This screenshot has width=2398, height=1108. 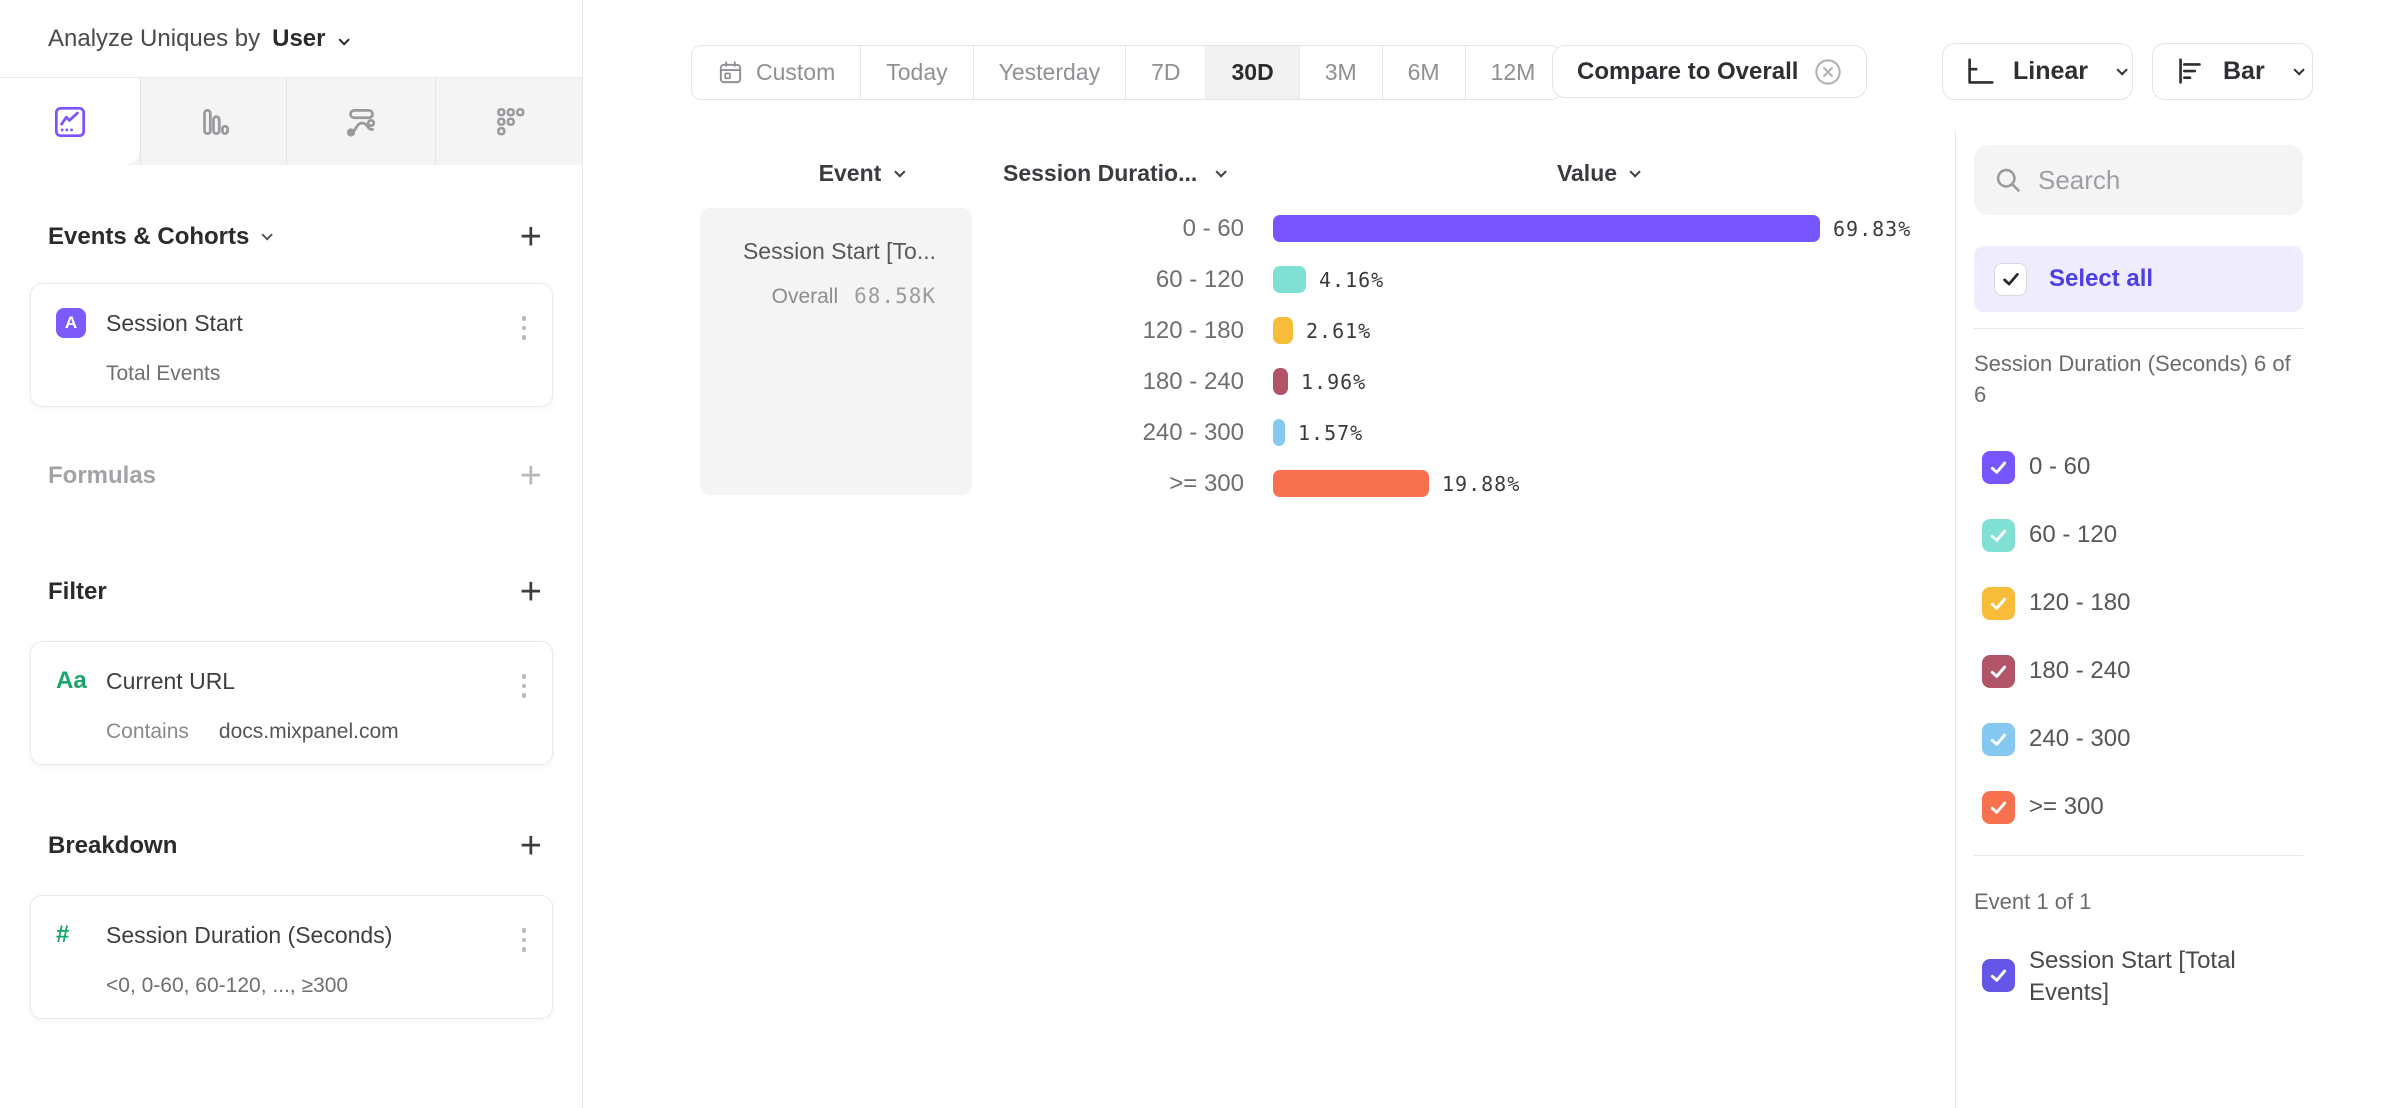 I want to click on date-range-7d: 7D, so click(x=1166, y=72).